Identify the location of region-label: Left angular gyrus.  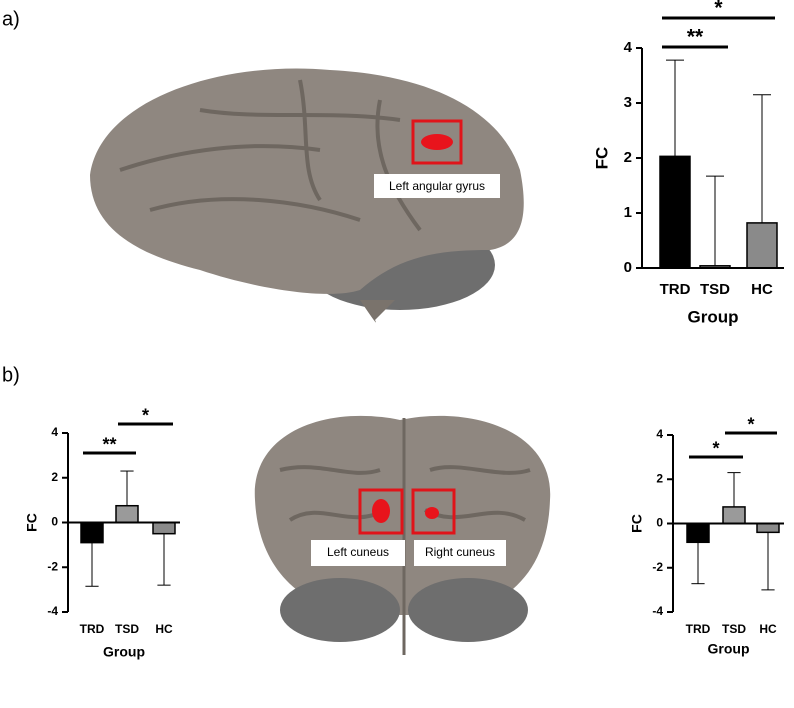
(437, 186).